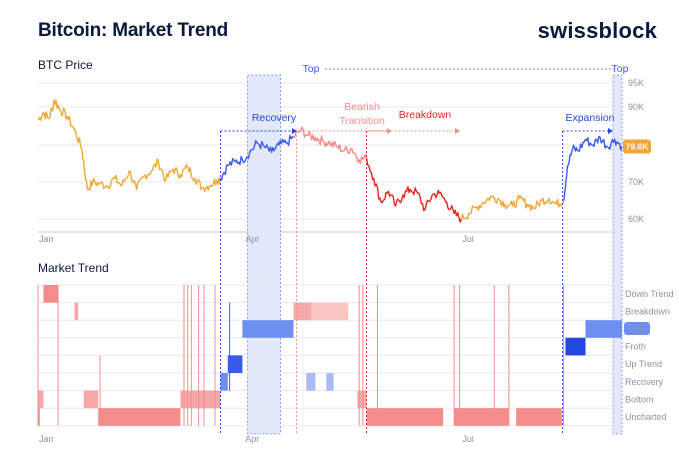 This screenshot has height=469, width=679. I want to click on recovery-arrow-head, so click(294, 131).